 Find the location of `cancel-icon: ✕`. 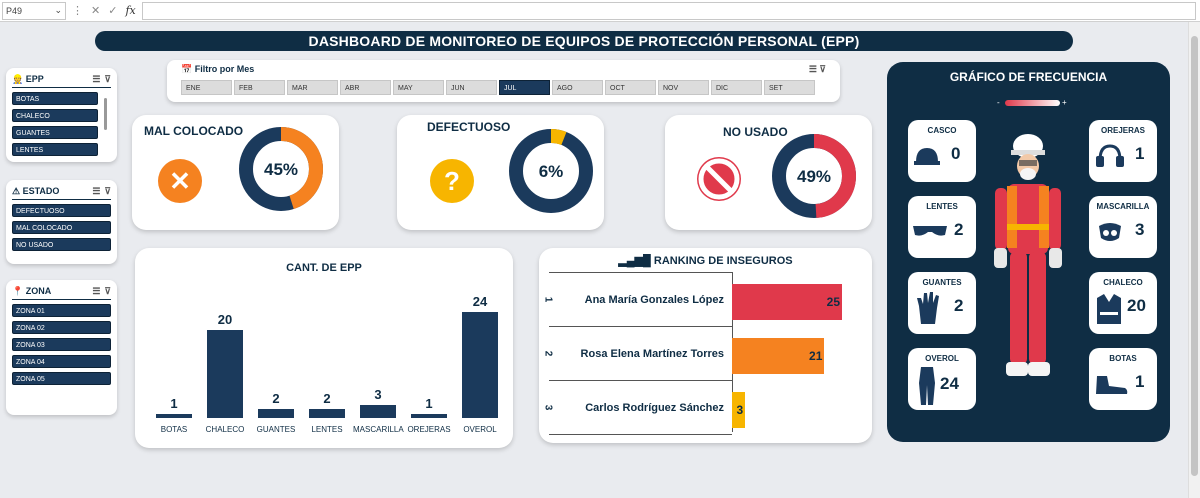

cancel-icon: ✕ is located at coordinates (96, 11).